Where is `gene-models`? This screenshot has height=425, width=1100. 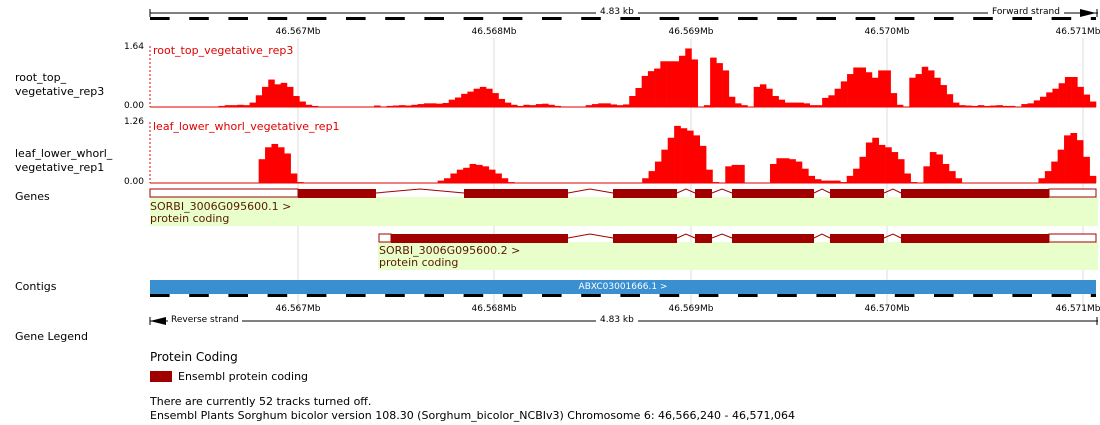 gene-models is located at coordinates (550, 215).